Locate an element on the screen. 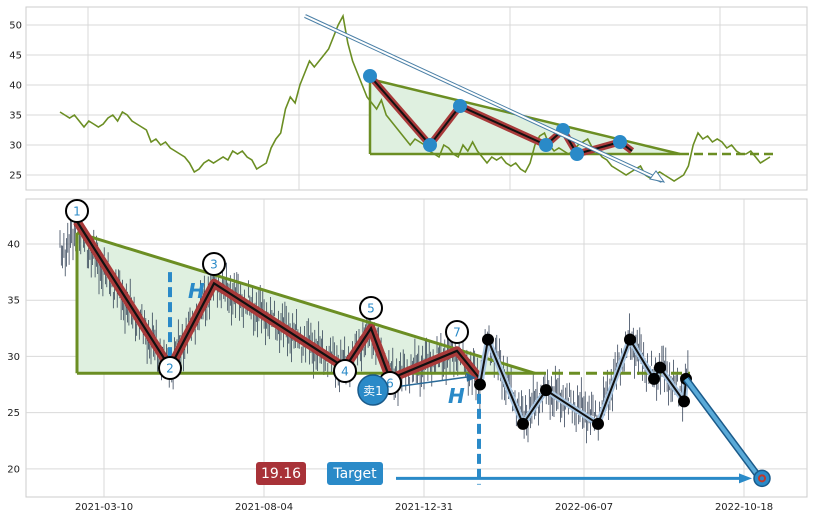 The width and height of the screenshot is (813, 520). bottom-target-point-inner is located at coordinates (762, 478).